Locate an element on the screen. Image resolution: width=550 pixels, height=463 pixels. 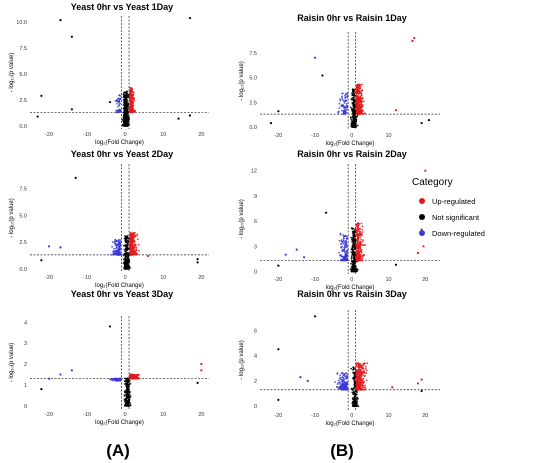
legend-item-ns: Not significant is located at coordinates (449, 217).